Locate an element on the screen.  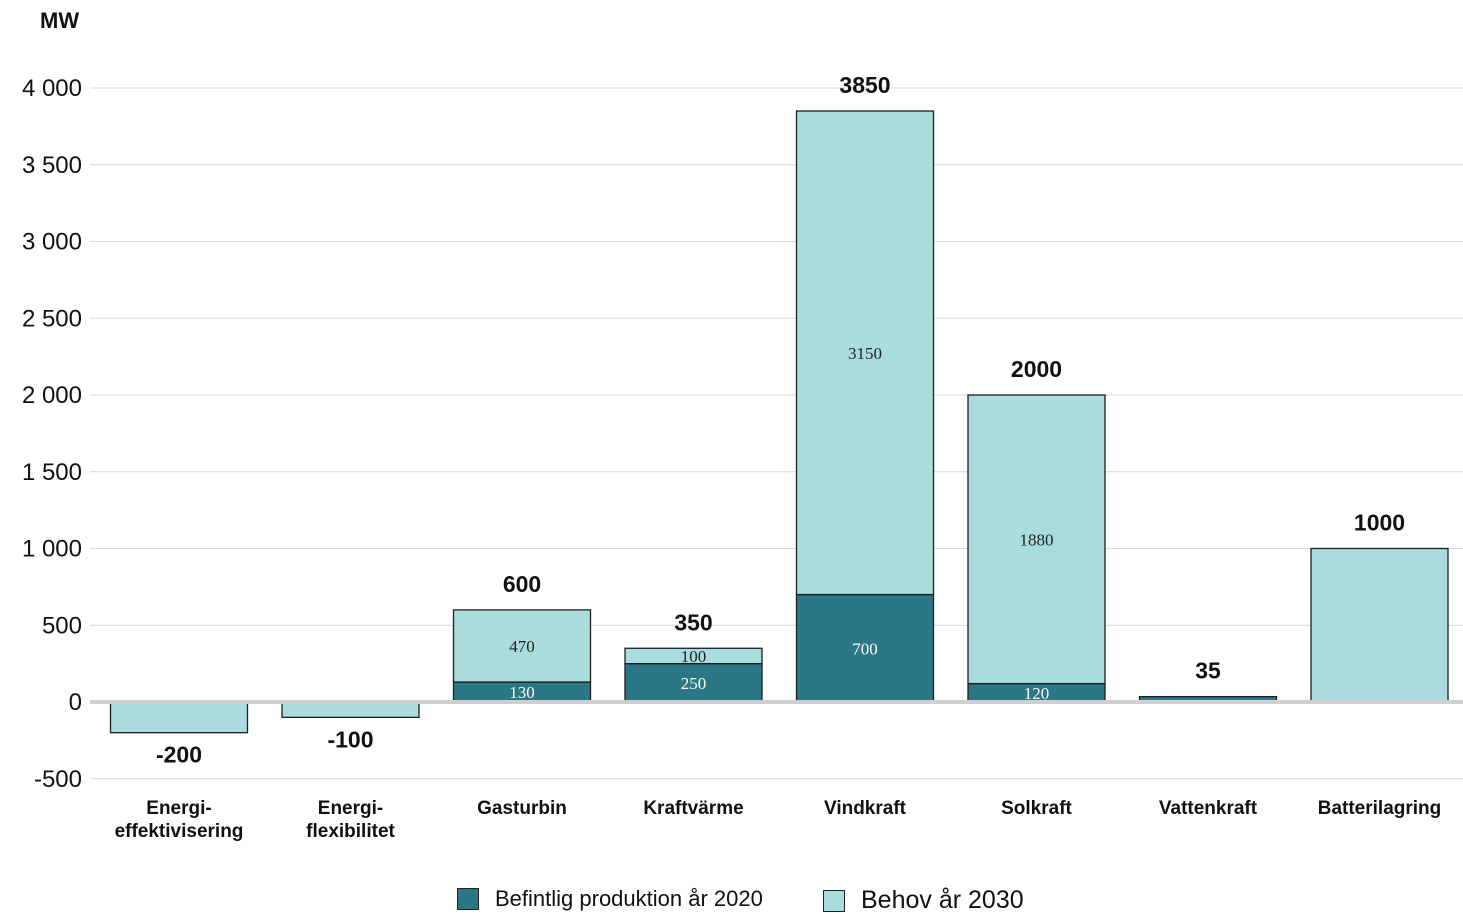
data-label-need: 1880 is located at coordinates (1037, 539).